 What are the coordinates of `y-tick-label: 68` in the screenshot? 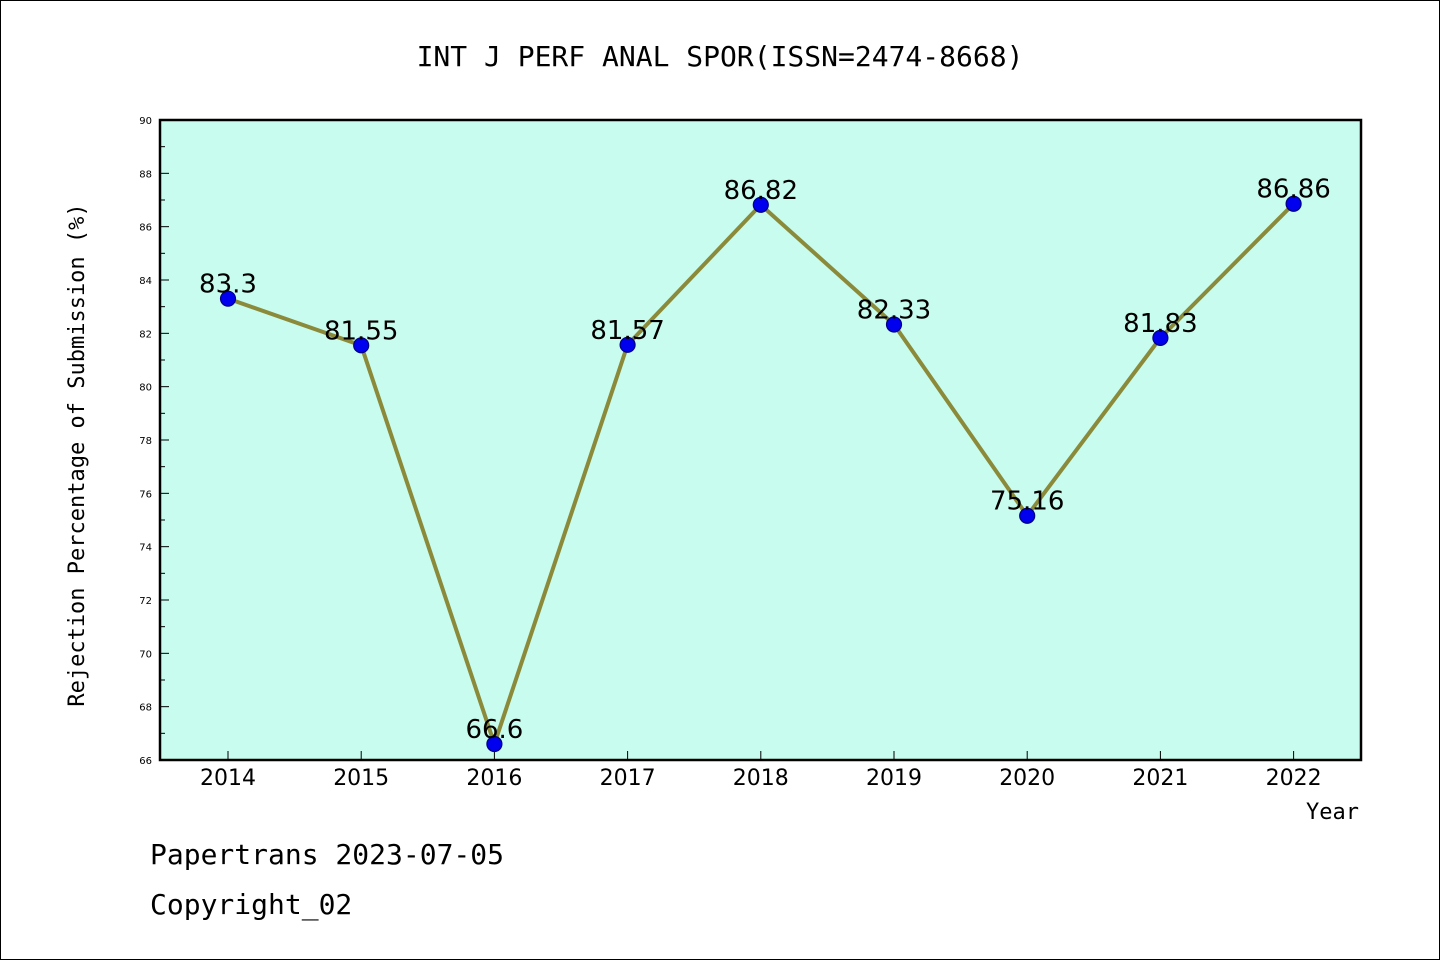 It's located at (145, 708).